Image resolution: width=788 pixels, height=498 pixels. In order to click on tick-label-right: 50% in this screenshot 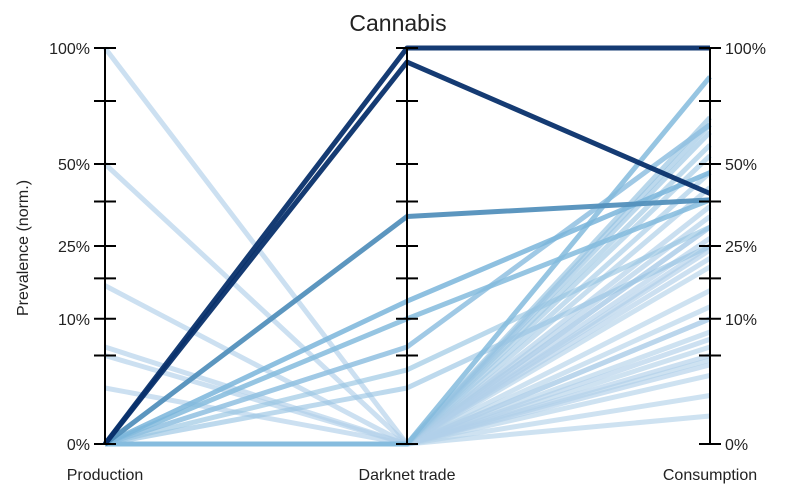, I will do `click(741, 165)`.